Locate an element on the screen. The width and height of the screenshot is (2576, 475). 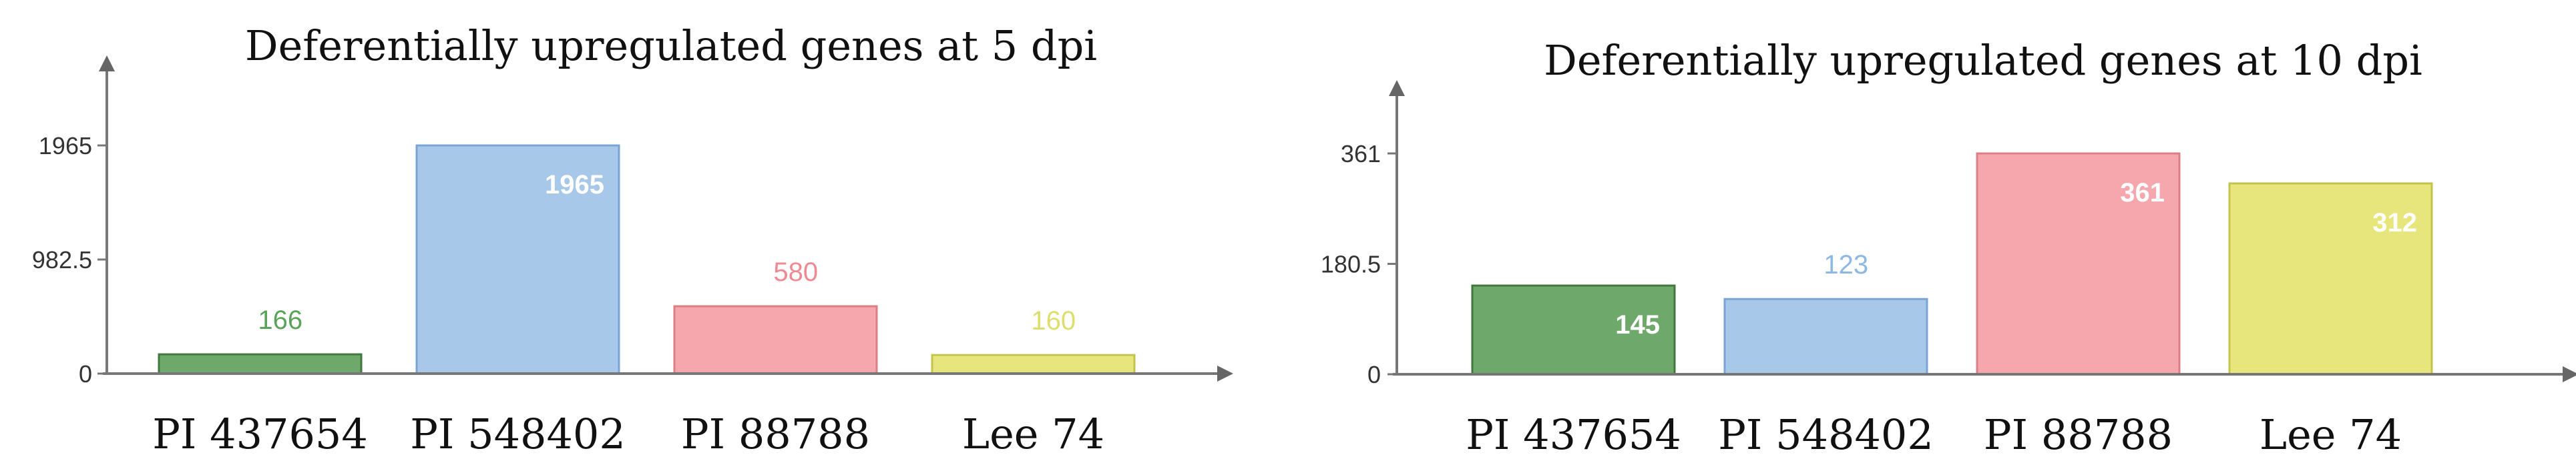
bar-data-label: 145 is located at coordinates (1637, 325).